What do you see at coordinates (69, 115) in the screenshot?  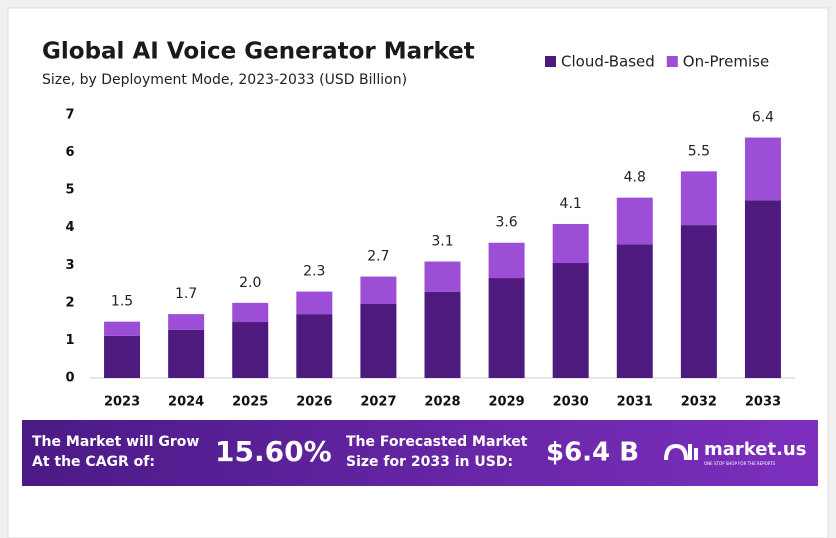 I see `y-tick-label: 7` at bounding box center [69, 115].